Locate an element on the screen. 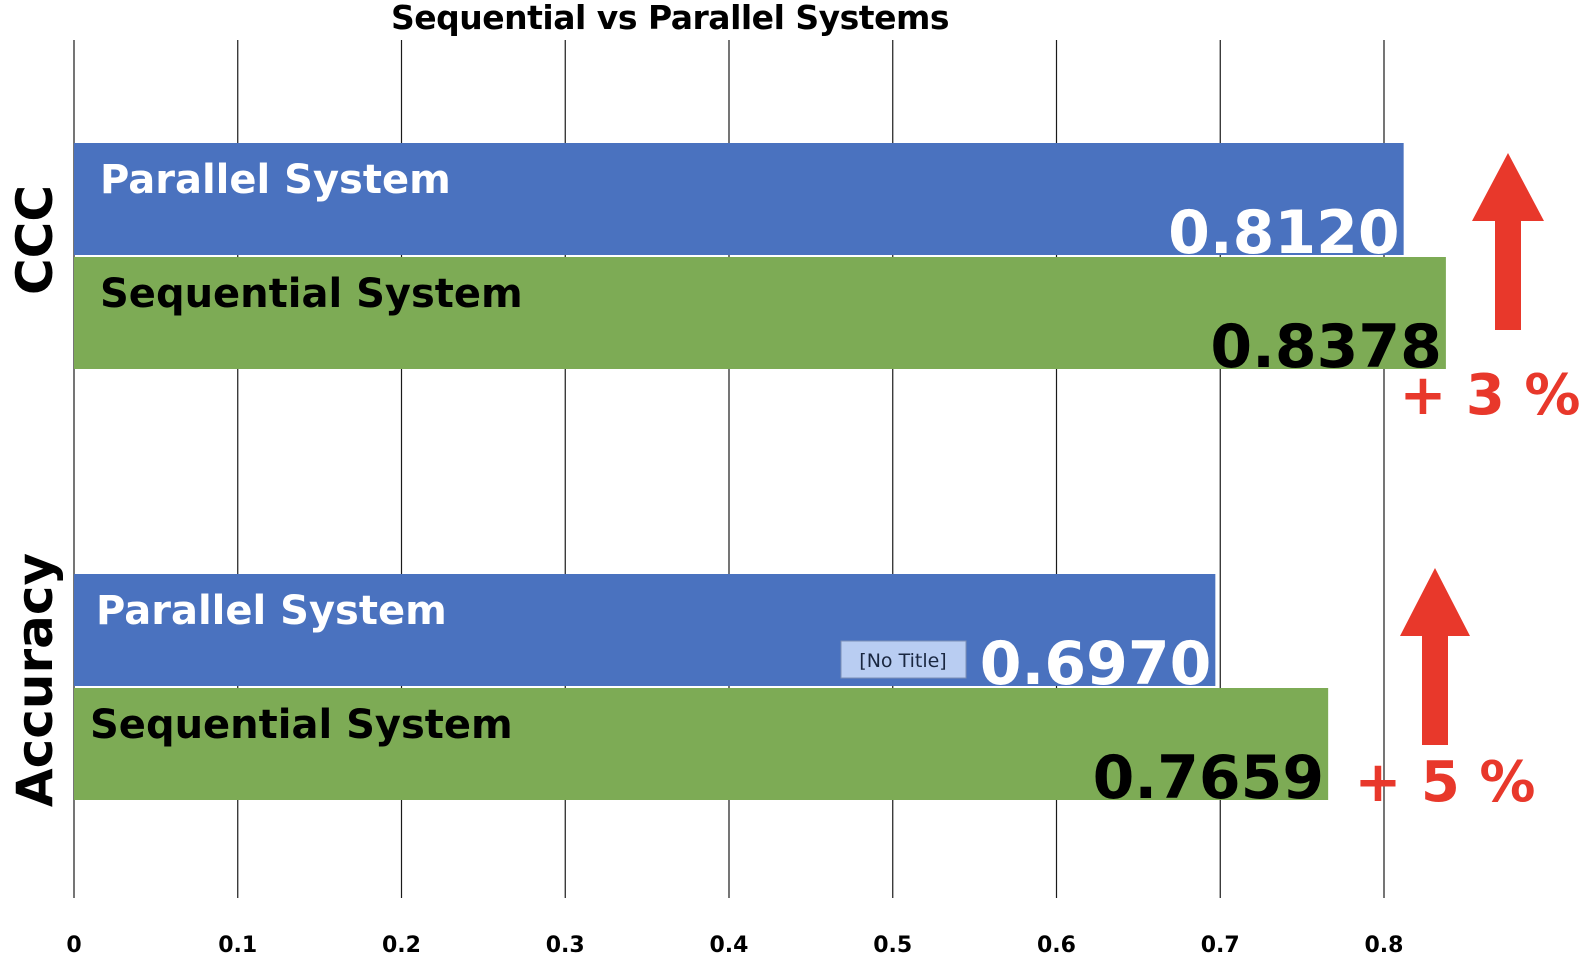 The width and height of the screenshot is (1580, 976). x-tick-label: 0.5 is located at coordinates (892, 945).